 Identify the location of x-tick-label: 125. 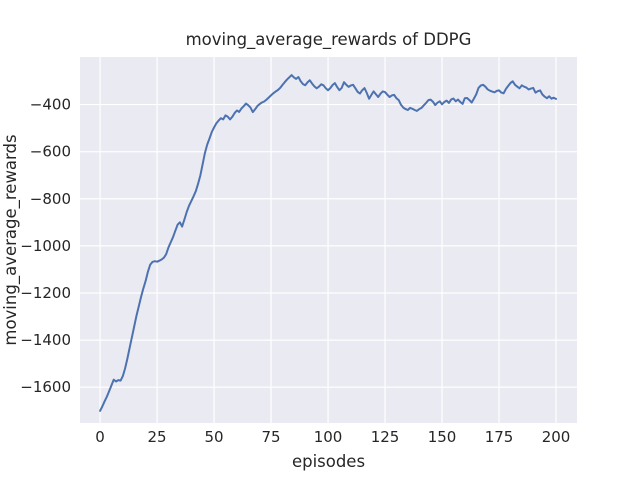
(385, 437).